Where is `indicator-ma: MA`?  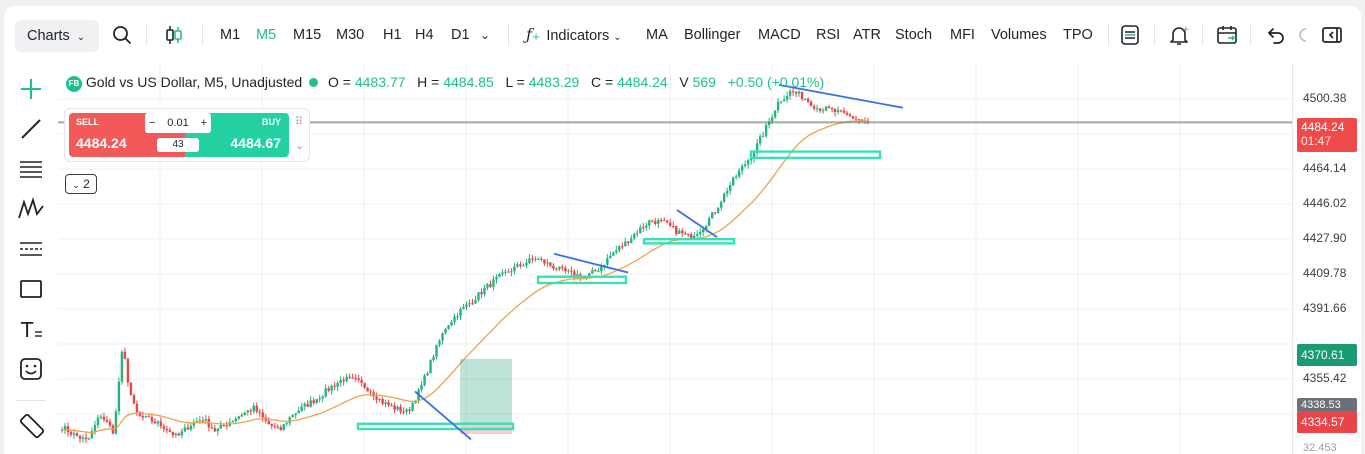 indicator-ma: MA is located at coordinates (657, 35).